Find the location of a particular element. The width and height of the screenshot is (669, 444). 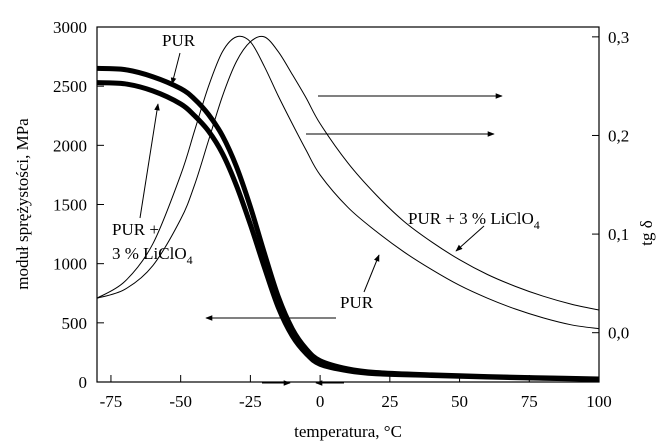

x-tick-label: -75 is located at coordinates (111, 401).